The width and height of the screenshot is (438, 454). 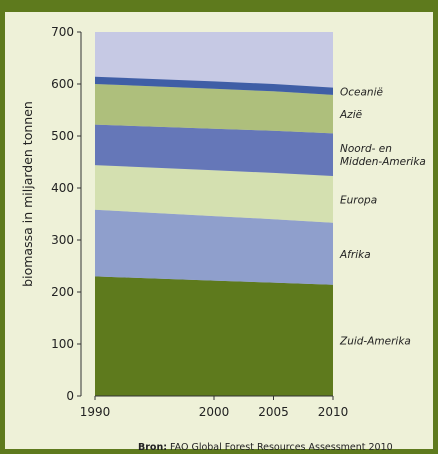 I want to click on y-tick-label: 700, so click(x=62, y=32).